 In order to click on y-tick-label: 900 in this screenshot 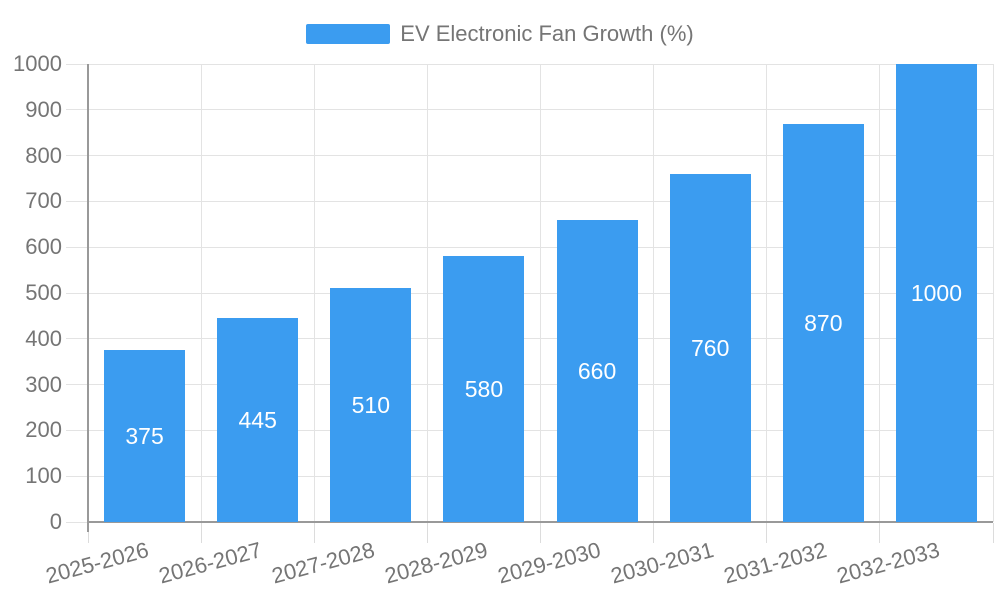, I will do `click(43, 109)`.